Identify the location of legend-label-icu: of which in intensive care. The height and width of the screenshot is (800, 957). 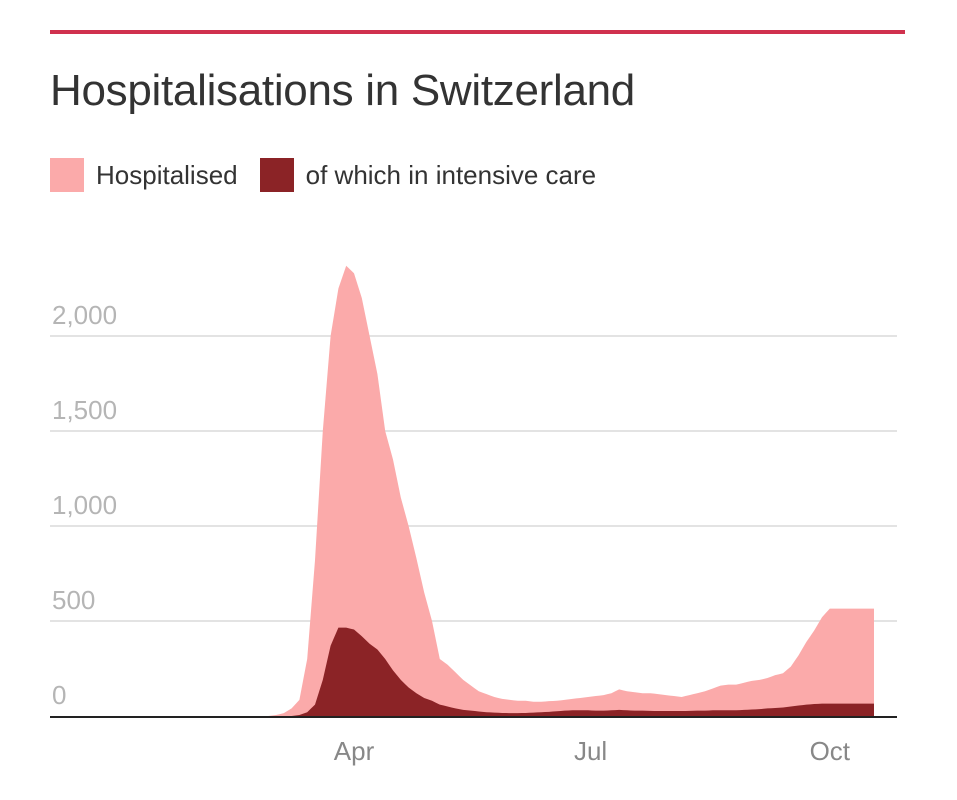
(451, 174).